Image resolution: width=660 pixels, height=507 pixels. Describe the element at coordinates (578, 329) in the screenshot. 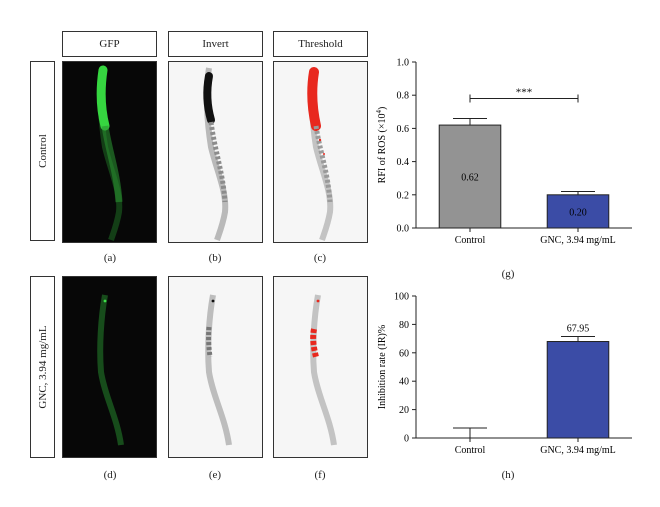

I see `data-label: 67.95` at that location.